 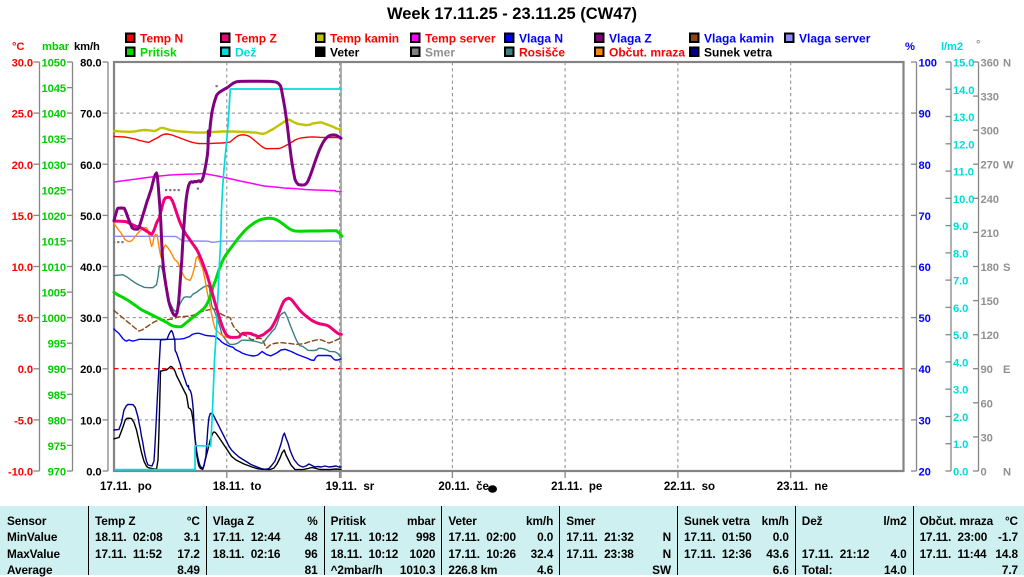 I want to click on svg-text: 100, so click(x=928, y=64).